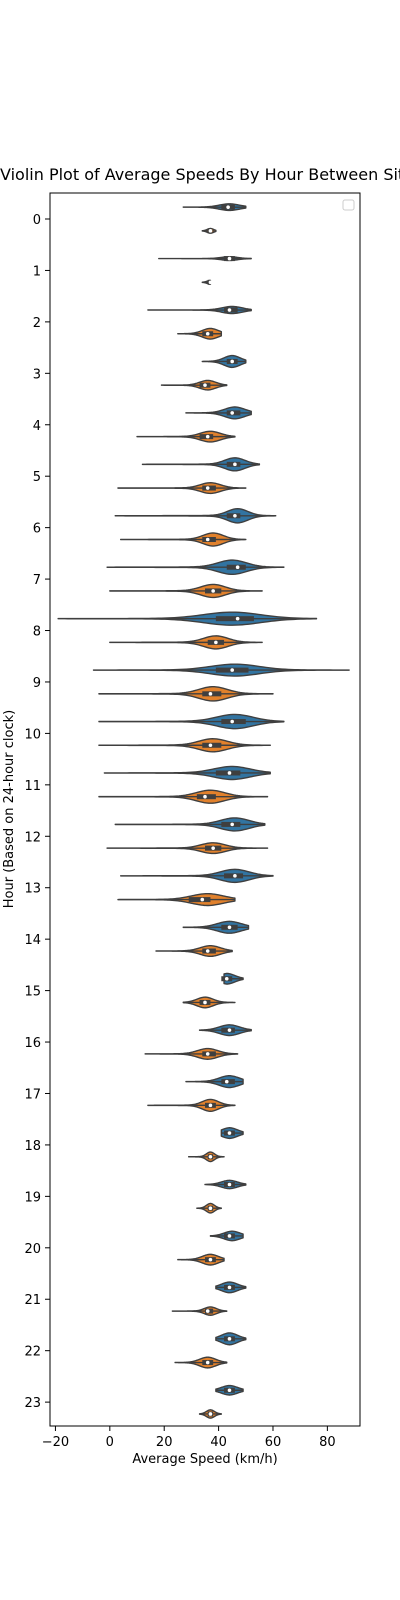 The image size is (400, 1600). What do you see at coordinates (32, 837) in the screenshot?
I see `y-tick-label: 12` at bounding box center [32, 837].